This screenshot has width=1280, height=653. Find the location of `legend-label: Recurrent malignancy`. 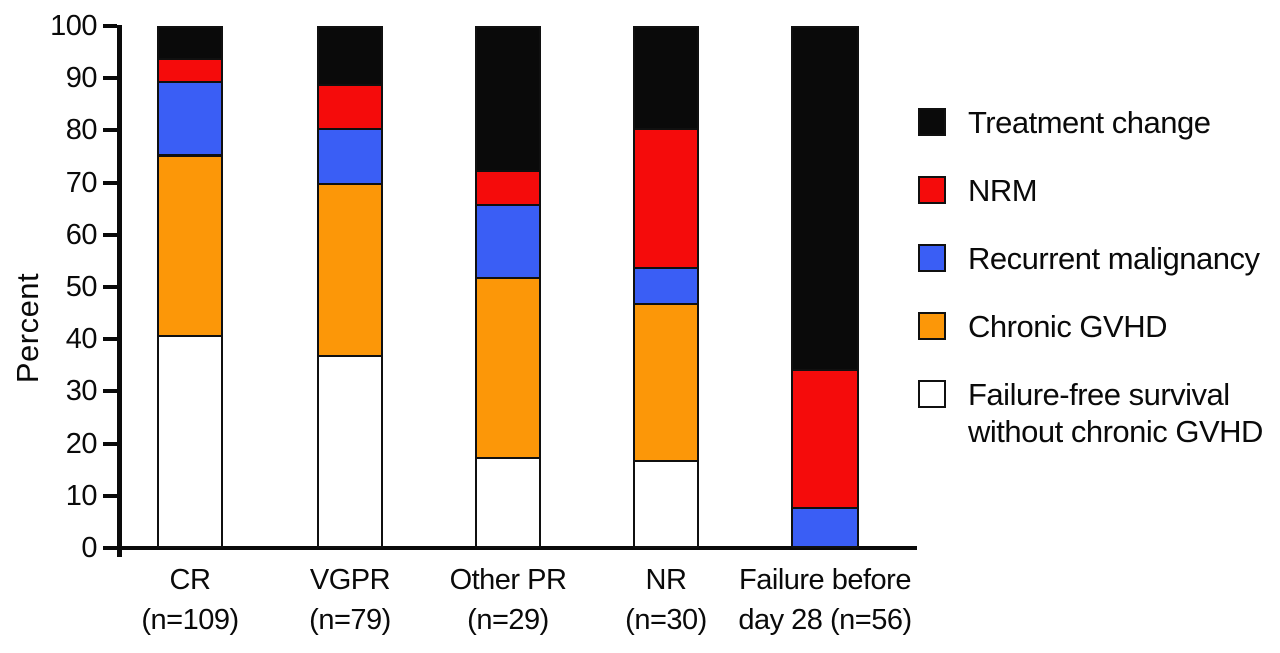

legend-label: Recurrent malignancy is located at coordinates (1114, 258).